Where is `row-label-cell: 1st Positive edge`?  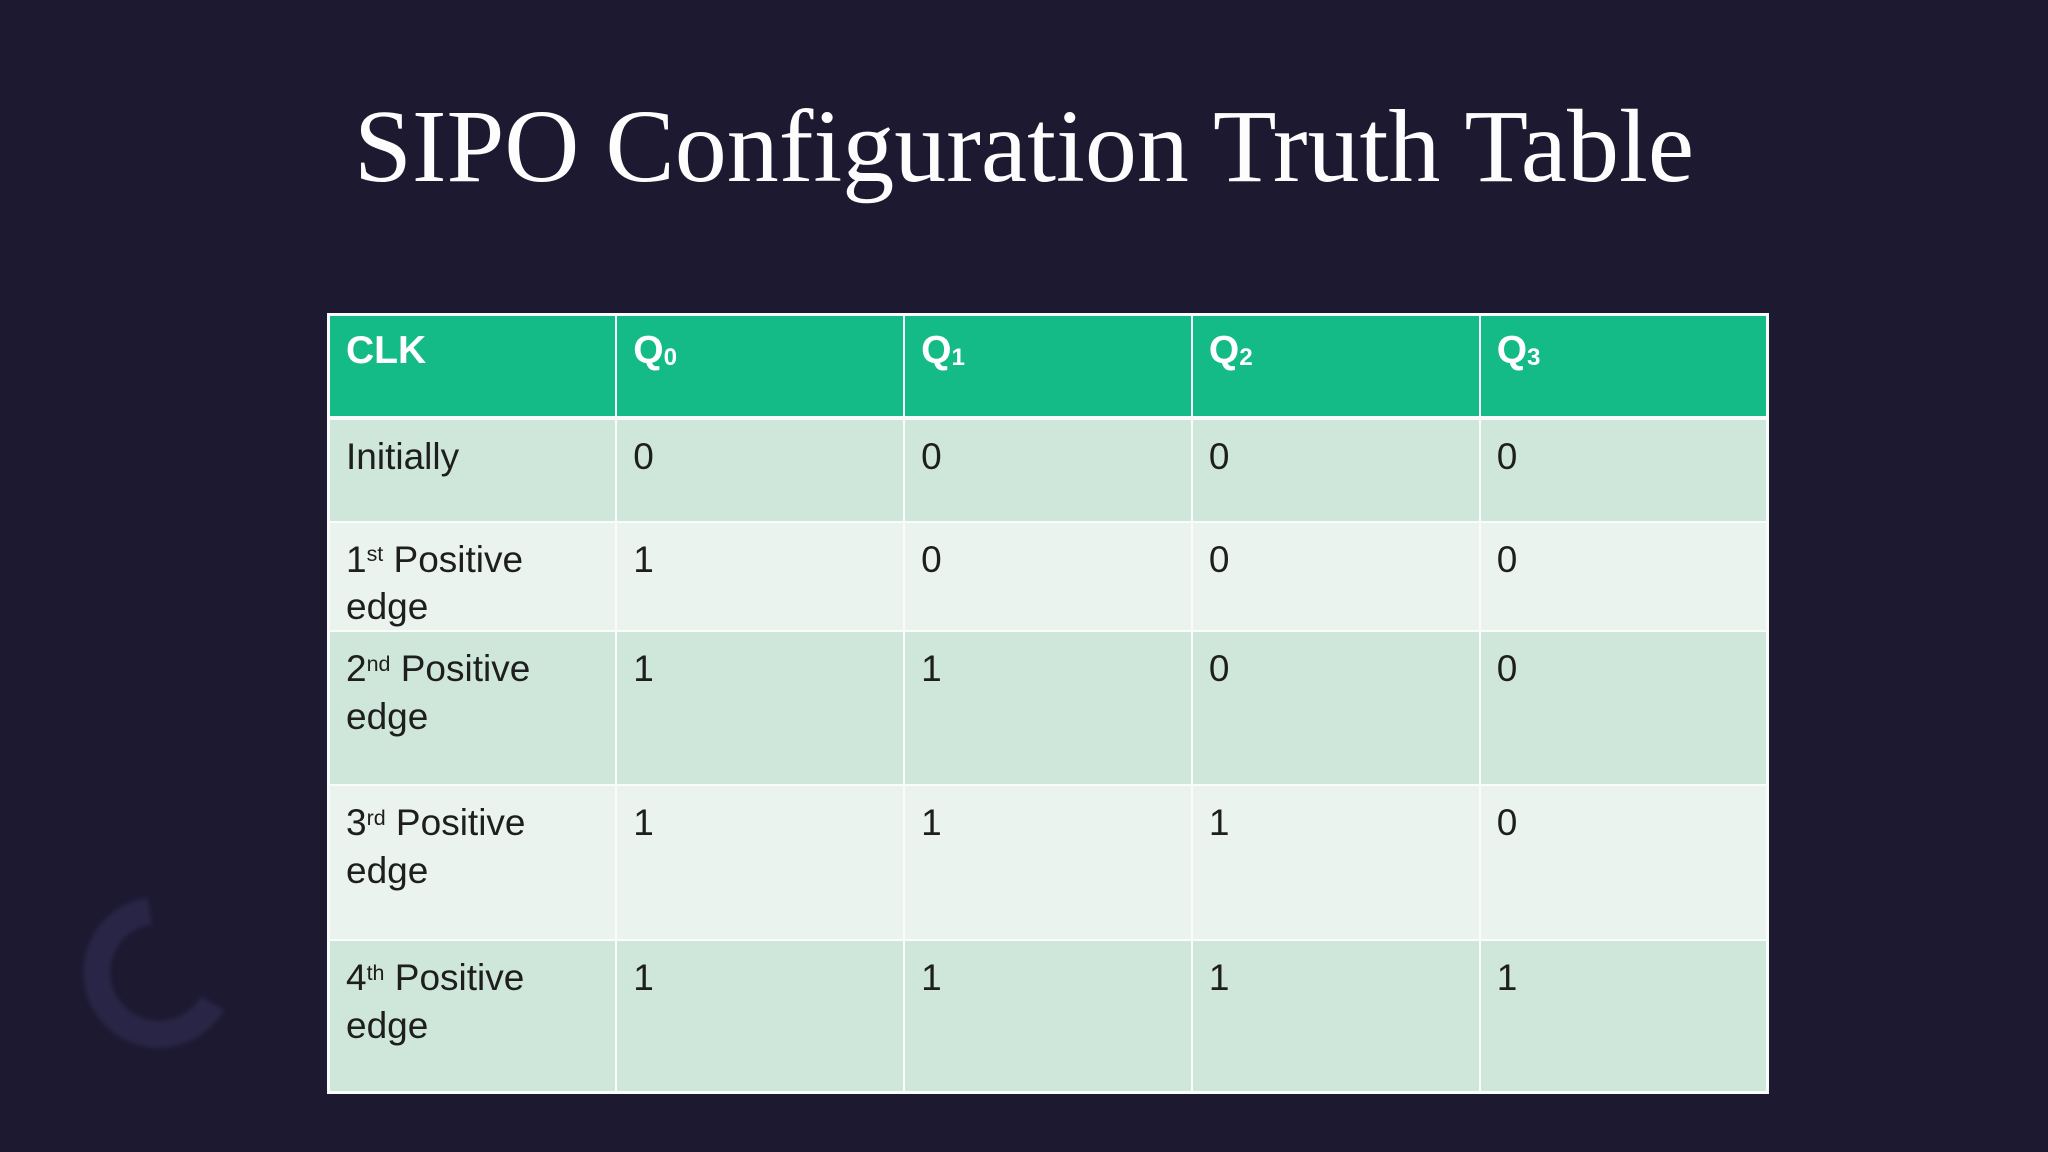 row-label-cell: 1st Positive edge is located at coordinates (472, 576).